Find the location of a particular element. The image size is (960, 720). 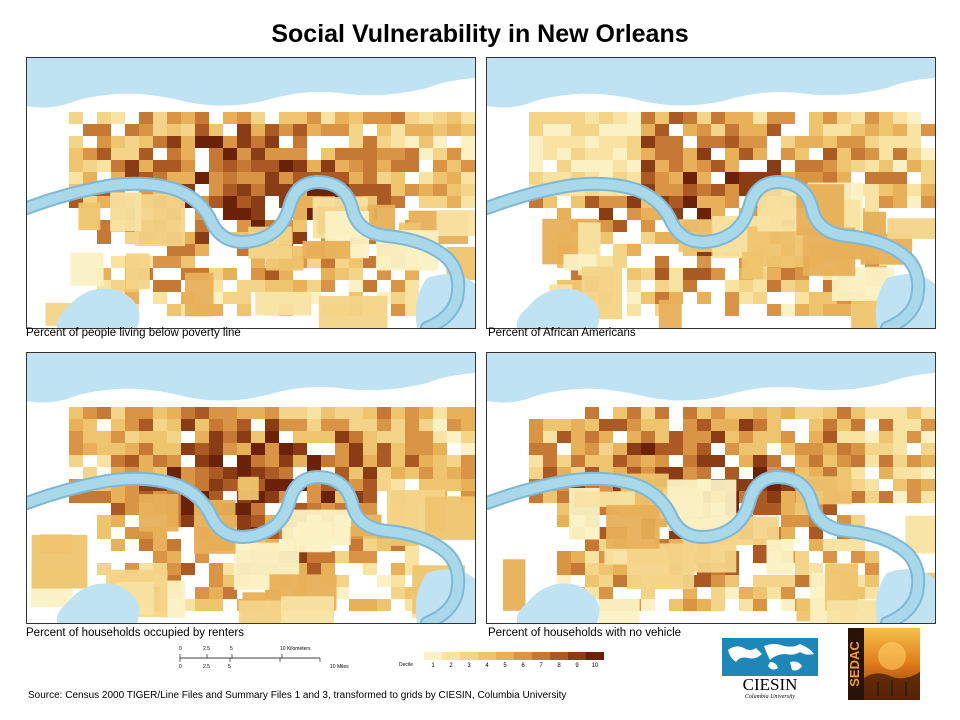

mile-tick: 10 Miles is located at coordinates (339, 667).